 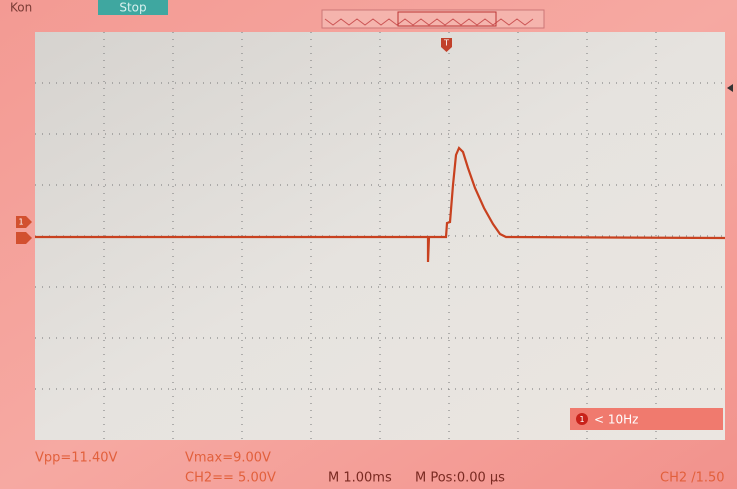 I want to click on channel-marker, so click(x=24, y=222).